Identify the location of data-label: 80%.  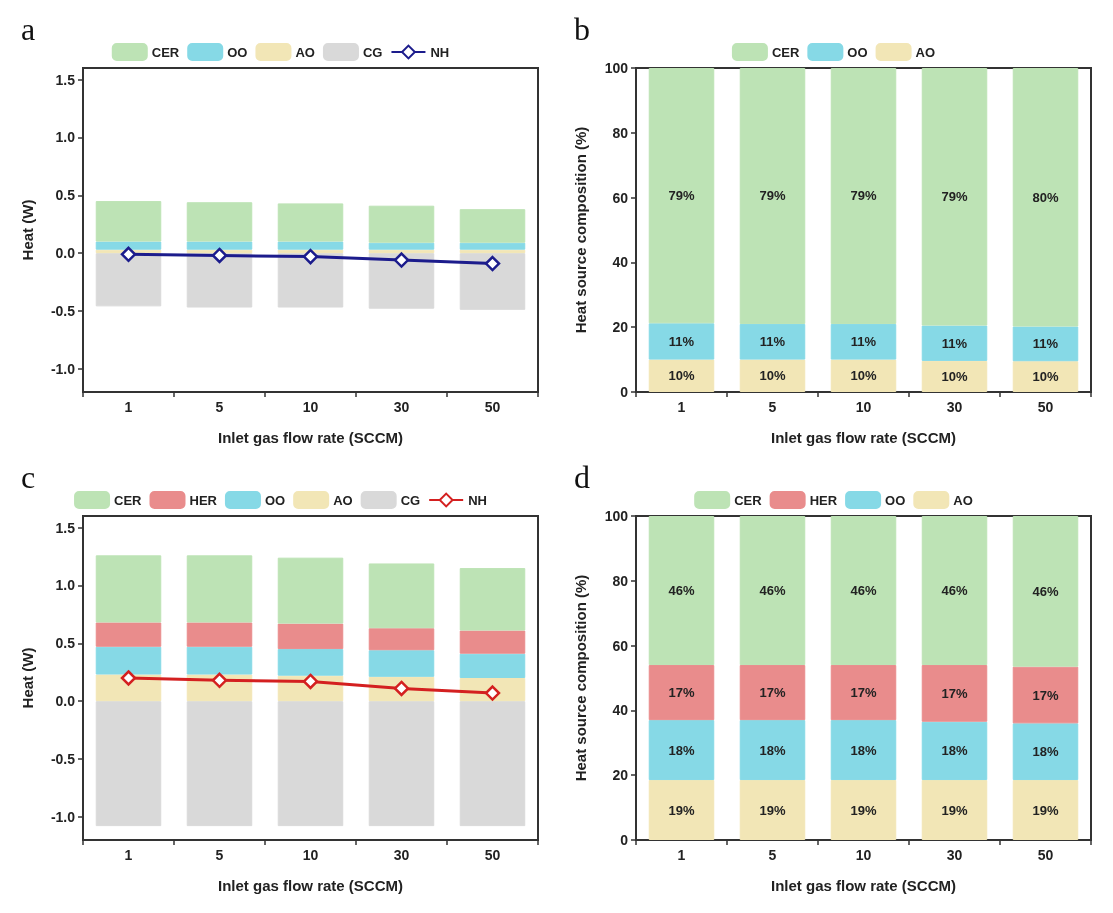
(1045, 197).